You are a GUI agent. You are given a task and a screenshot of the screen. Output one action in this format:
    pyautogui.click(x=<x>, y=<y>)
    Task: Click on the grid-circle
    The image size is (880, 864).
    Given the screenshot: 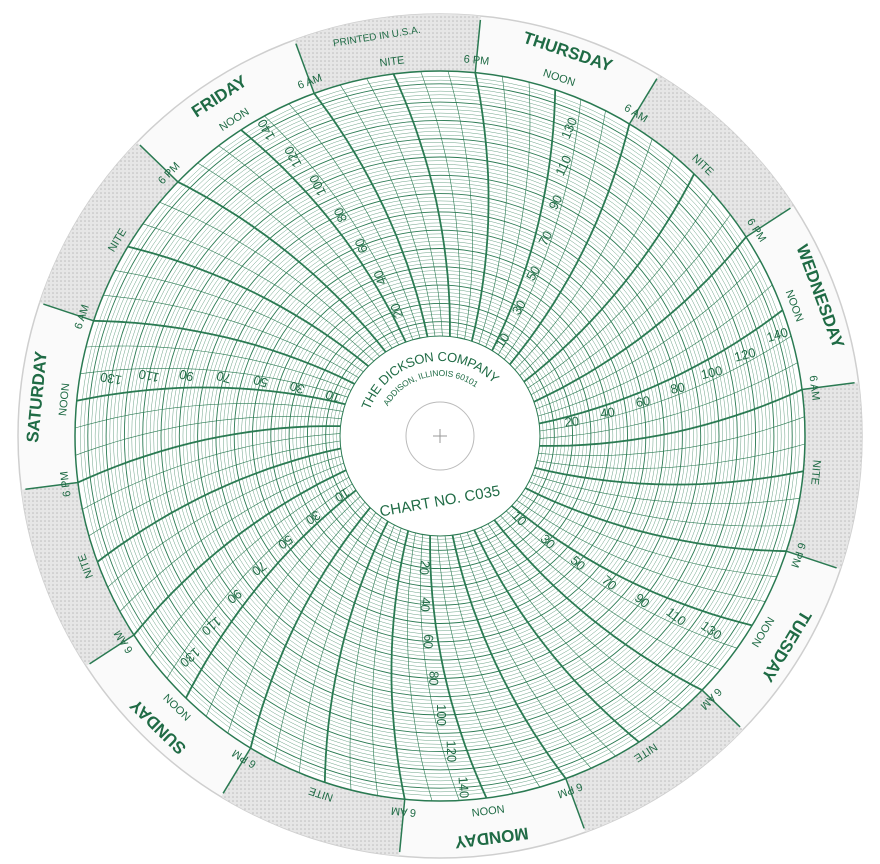 What is the action you would take?
    pyautogui.click(x=440, y=436)
    